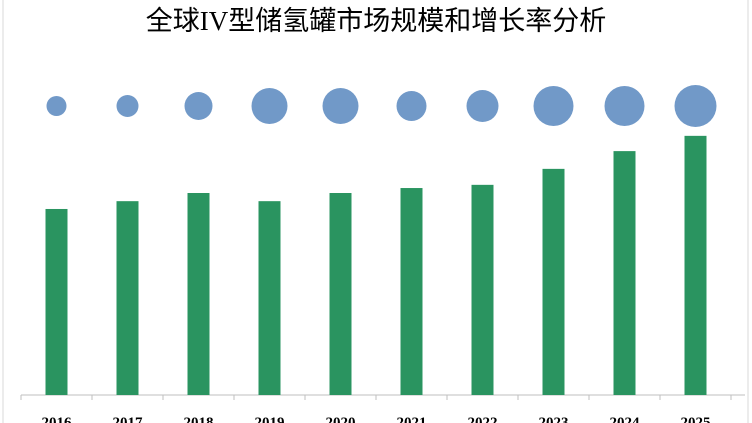 This screenshot has width=752, height=423. I want to click on chart-title: 全球IV型储氢罐市场规模和增长率分析, so click(376, 21).